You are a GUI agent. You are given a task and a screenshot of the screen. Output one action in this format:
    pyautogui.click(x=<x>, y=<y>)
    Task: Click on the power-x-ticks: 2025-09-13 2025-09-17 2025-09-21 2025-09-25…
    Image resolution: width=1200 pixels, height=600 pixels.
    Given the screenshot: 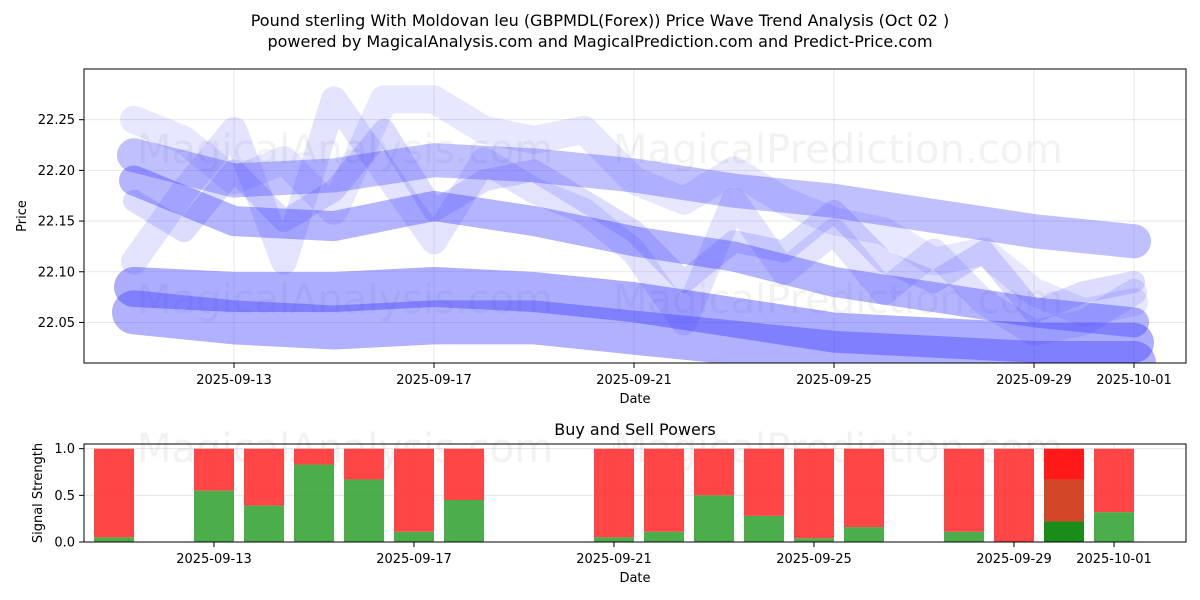 What is the action you would take?
    pyautogui.click(x=664, y=554)
    